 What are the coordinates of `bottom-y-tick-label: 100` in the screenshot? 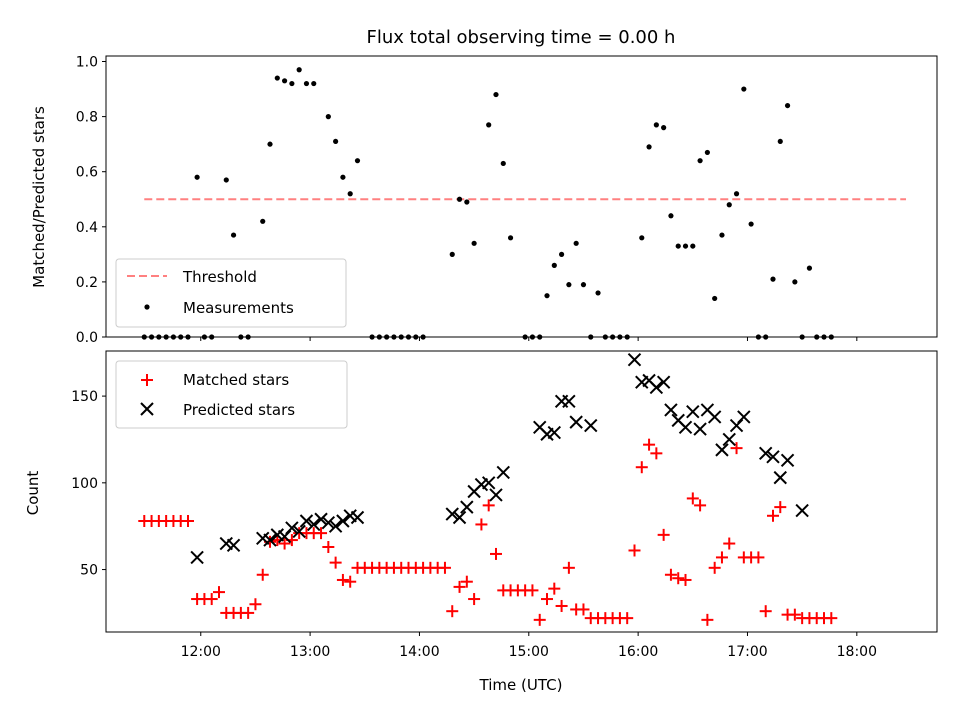 It's located at (84, 484).